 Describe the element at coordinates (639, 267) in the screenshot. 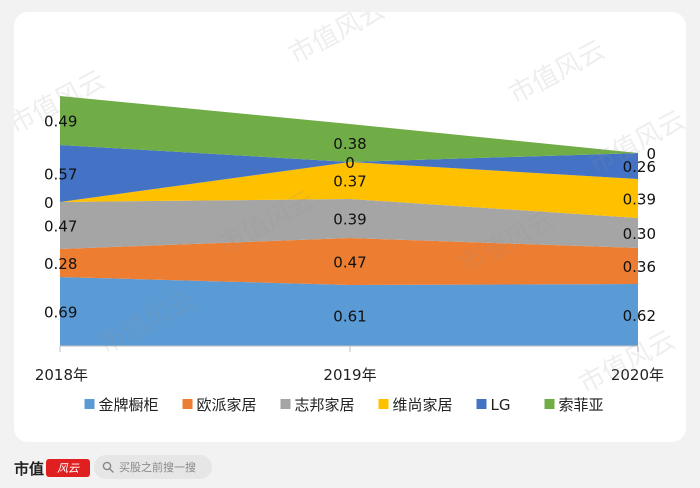

I see `data-label: 0.36` at that location.